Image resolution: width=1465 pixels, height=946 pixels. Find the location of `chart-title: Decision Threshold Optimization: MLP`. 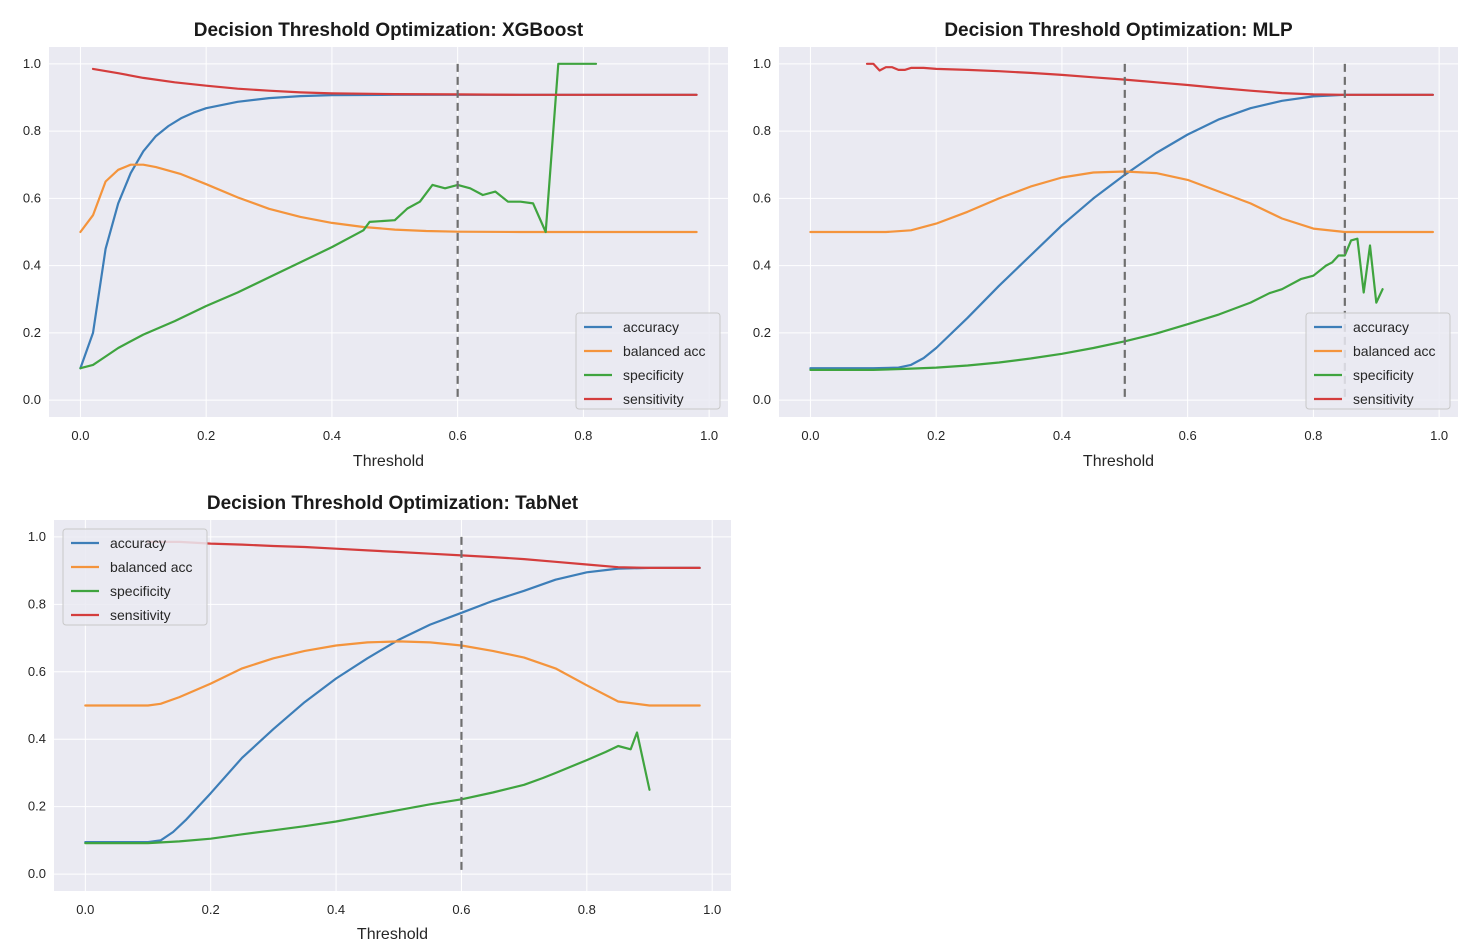

chart-title: Decision Threshold Optimization: MLP is located at coordinates (1118, 30).